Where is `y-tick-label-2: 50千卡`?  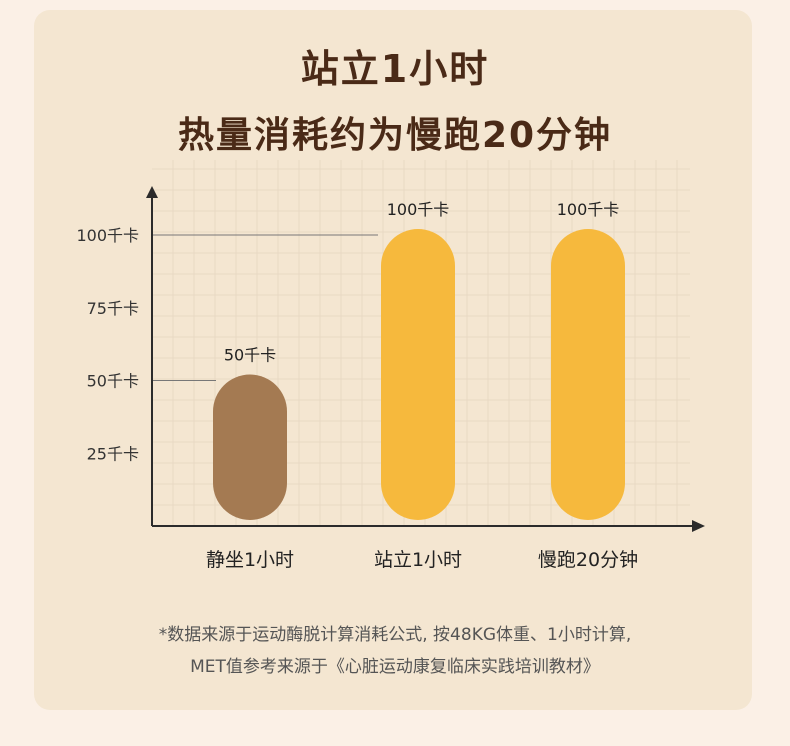 y-tick-label-2: 50千卡 is located at coordinates (113, 381).